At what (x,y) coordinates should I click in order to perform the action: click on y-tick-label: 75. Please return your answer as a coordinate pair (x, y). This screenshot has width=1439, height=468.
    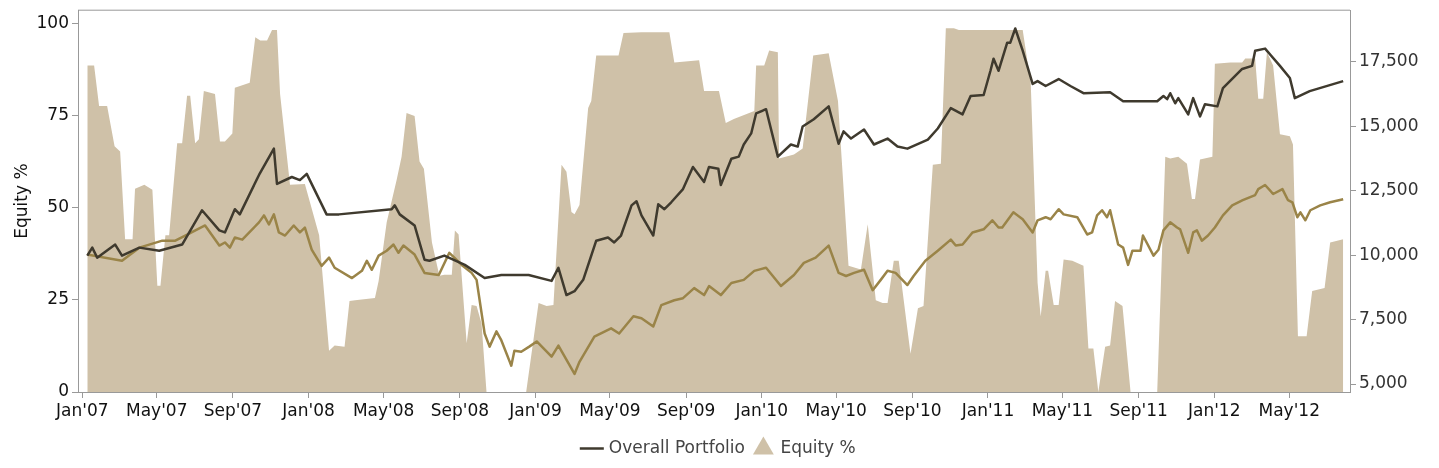
    Looking at the image, I should click on (58, 113).